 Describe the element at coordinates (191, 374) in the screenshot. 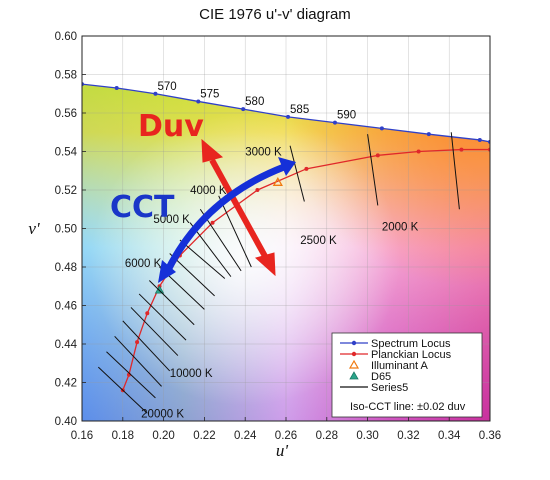

I see `cct-label: 10000 K` at that location.